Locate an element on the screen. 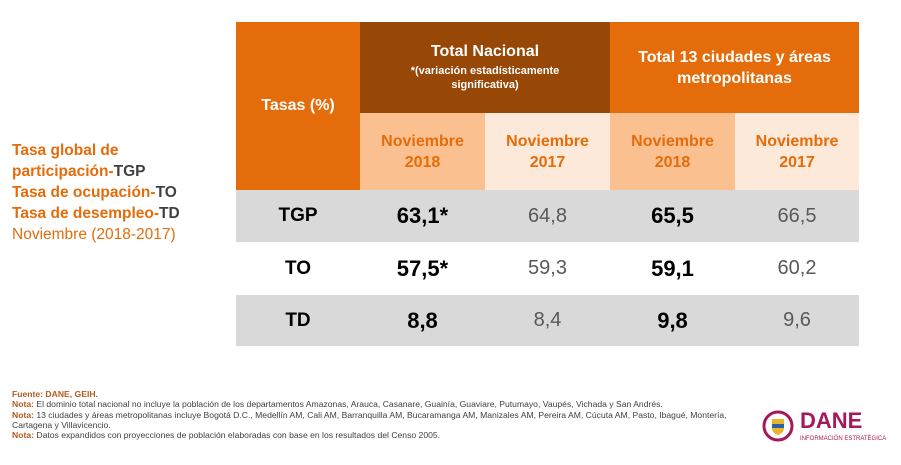 This screenshot has width=901, height=465. table-cell: 60,2 is located at coordinates (797, 268).